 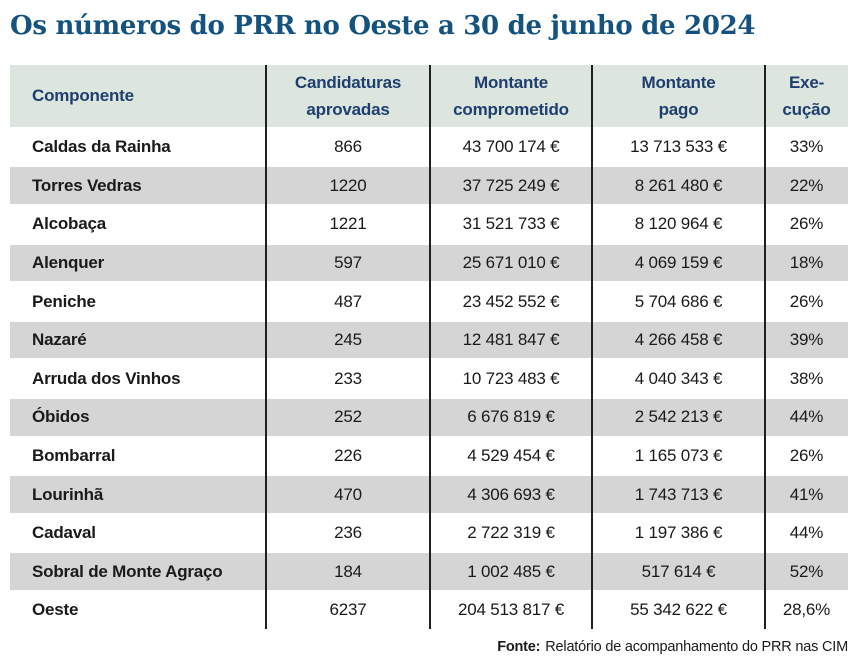 I want to click on component-name: Bombarral, so click(x=74, y=455).